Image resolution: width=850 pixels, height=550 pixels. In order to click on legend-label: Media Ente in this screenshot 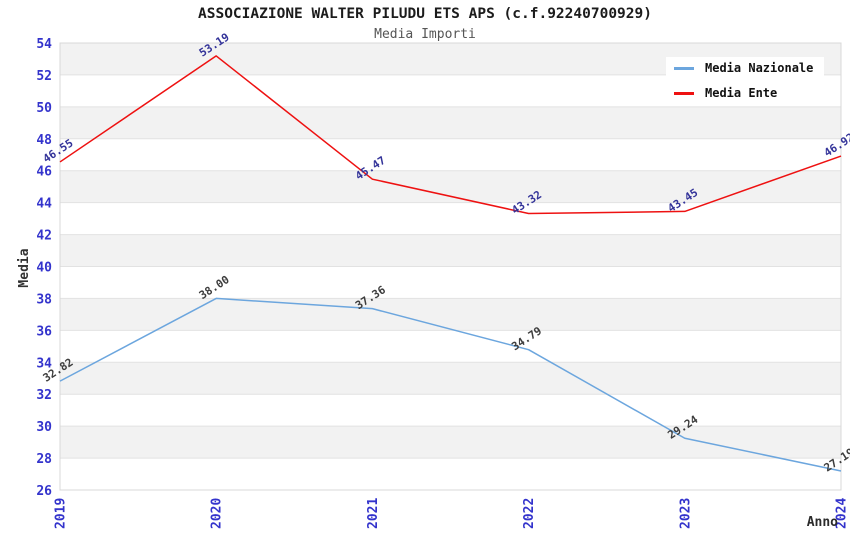, I will do `click(741, 93)`.